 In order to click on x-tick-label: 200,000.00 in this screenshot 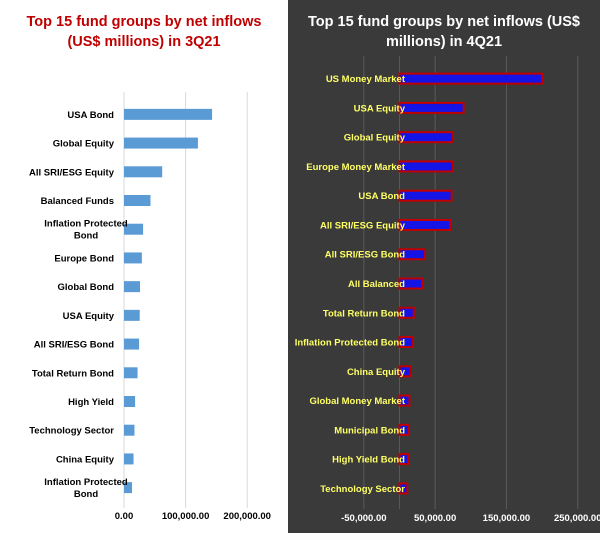, I will do `click(247, 516)`.